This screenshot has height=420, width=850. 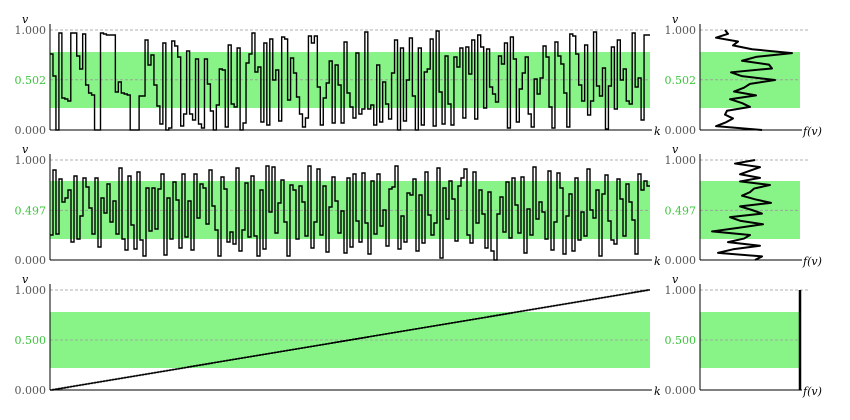 I want to click on y-tick-label: 0.497, so click(x=31, y=210).